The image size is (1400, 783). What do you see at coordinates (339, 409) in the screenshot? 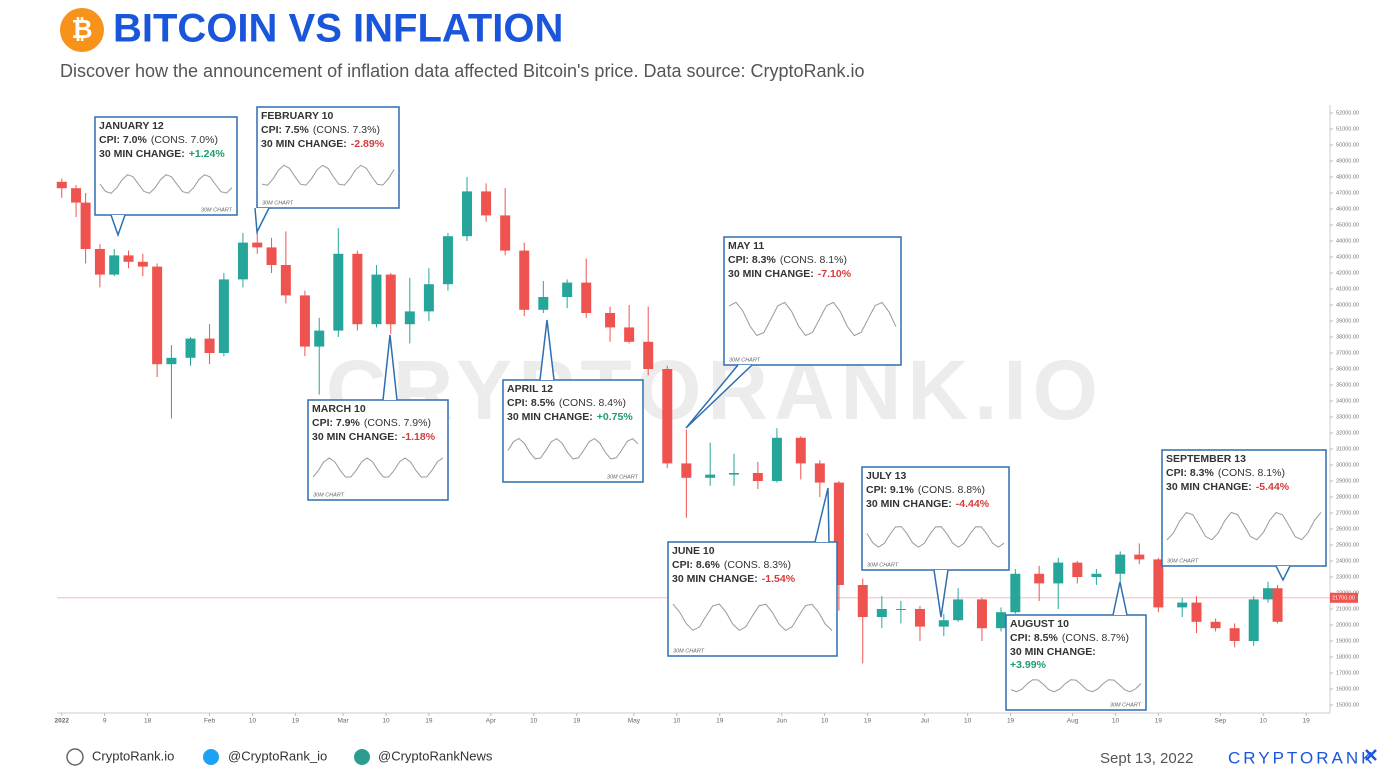
I see `callout-date: MARCH 10` at bounding box center [339, 409].